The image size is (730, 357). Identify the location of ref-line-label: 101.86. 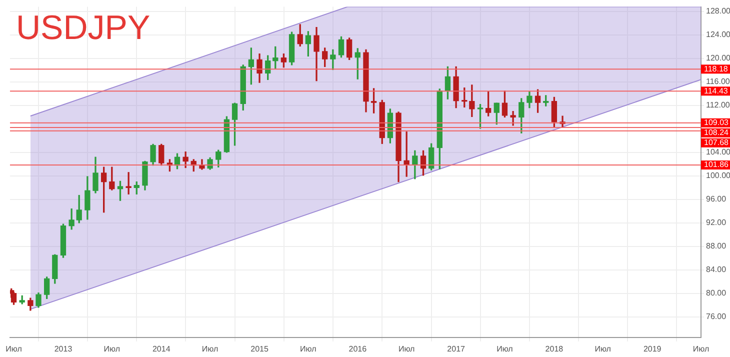
(717, 165).